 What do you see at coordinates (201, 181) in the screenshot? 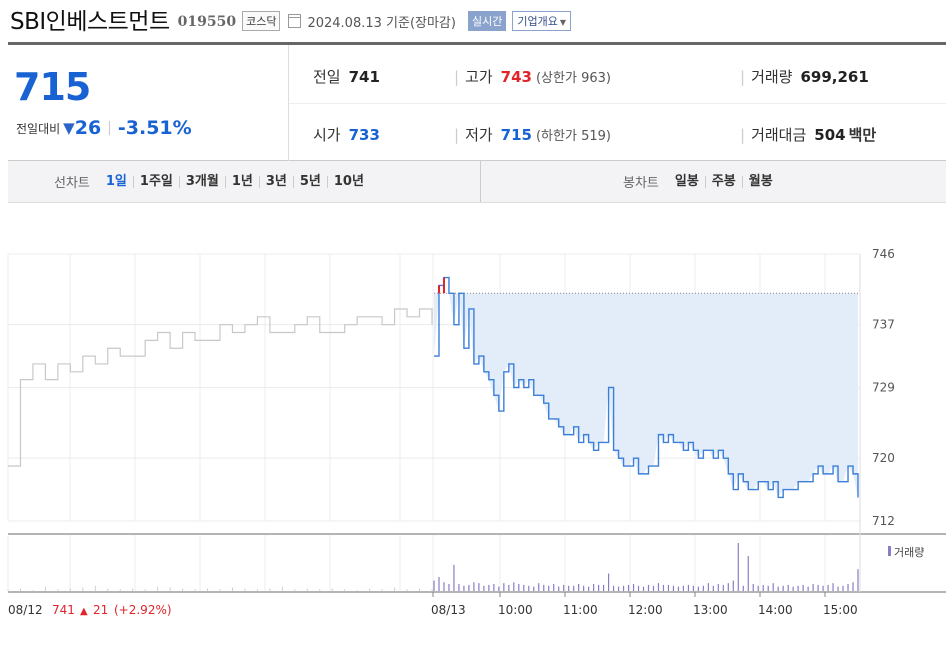
I see `period-3m: 3개월` at bounding box center [201, 181].